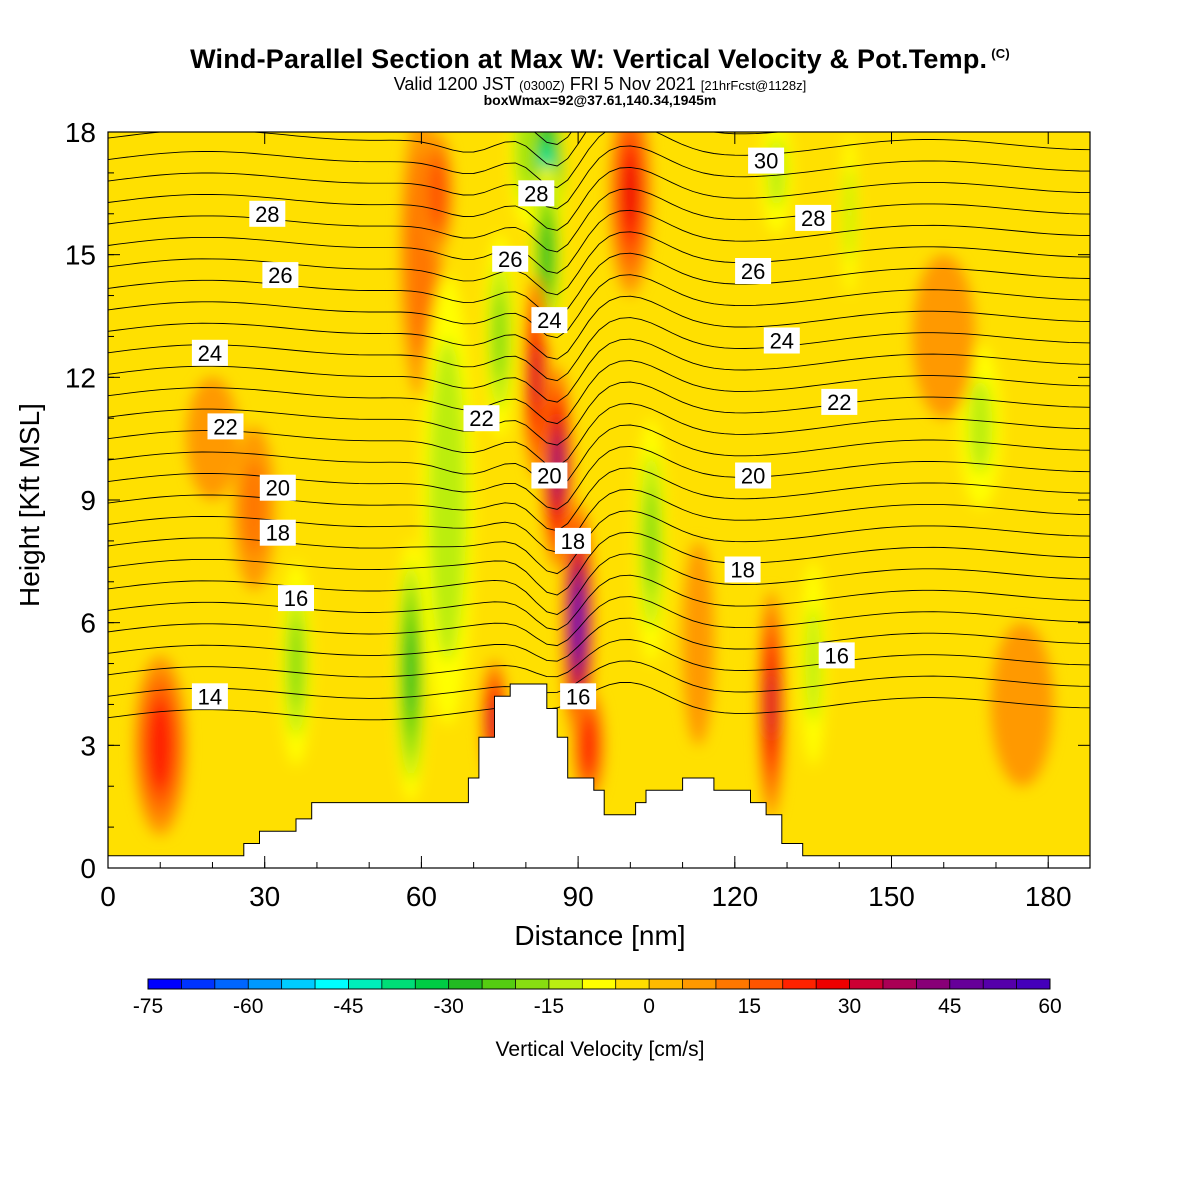 The image size is (1200, 1200). Describe the element at coordinates (248, 1006) in the screenshot. I see `colorbar-tick-label: -60` at that location.